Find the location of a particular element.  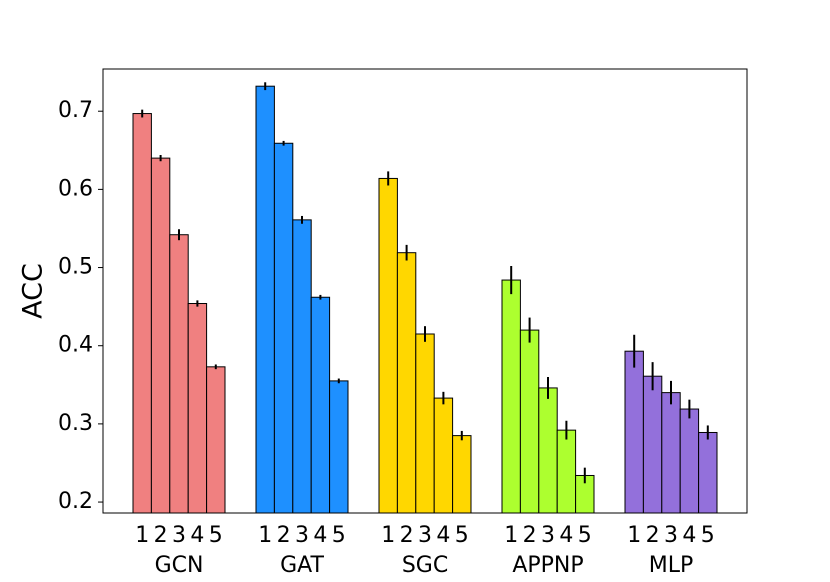

x-tick-label: APPNP is located at coordinates (547, 565).